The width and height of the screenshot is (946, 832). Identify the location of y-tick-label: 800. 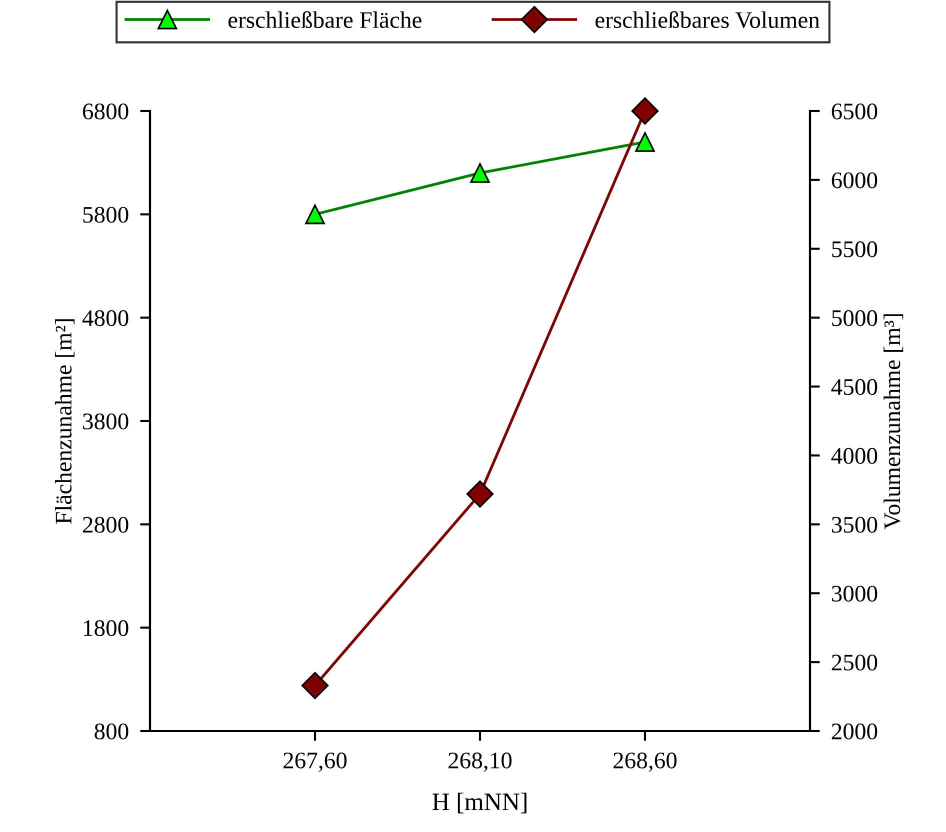
(111, 731).